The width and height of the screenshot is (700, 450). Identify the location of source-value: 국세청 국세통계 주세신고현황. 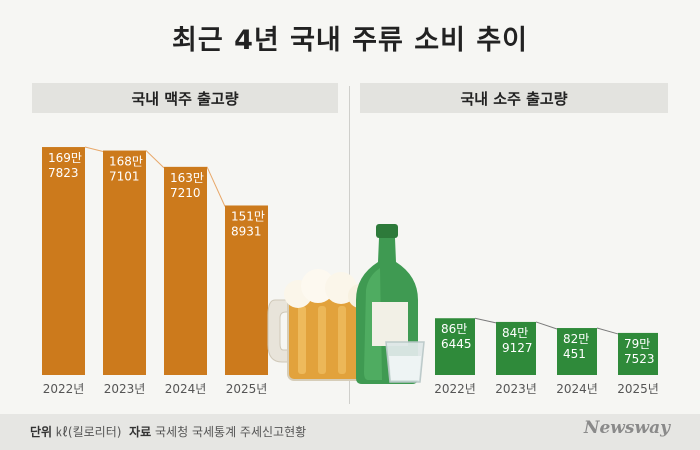
(231, 432).